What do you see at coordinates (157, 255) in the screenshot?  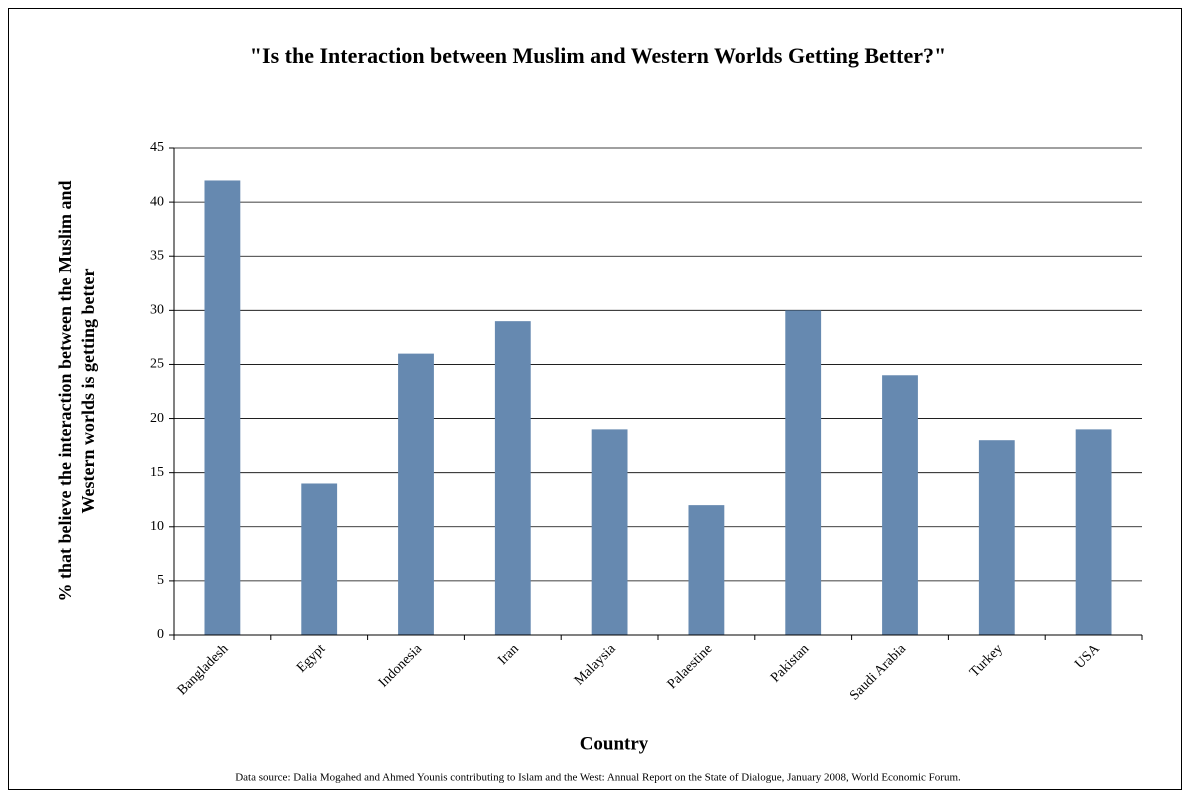 I see `y-tick-label: 35` at bounding box center [157, 255].